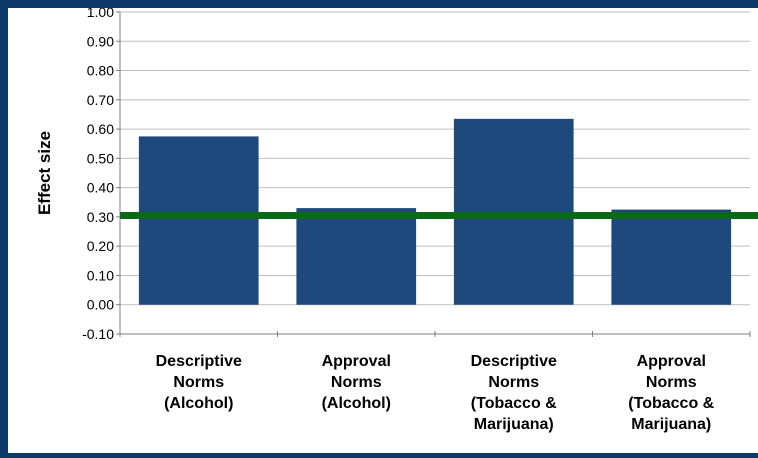 This screenshot has height=458, width=758. Describe the element at coordinates (100, 100) in the screenshot. I see `y-tick-label: 0.70` at that location.